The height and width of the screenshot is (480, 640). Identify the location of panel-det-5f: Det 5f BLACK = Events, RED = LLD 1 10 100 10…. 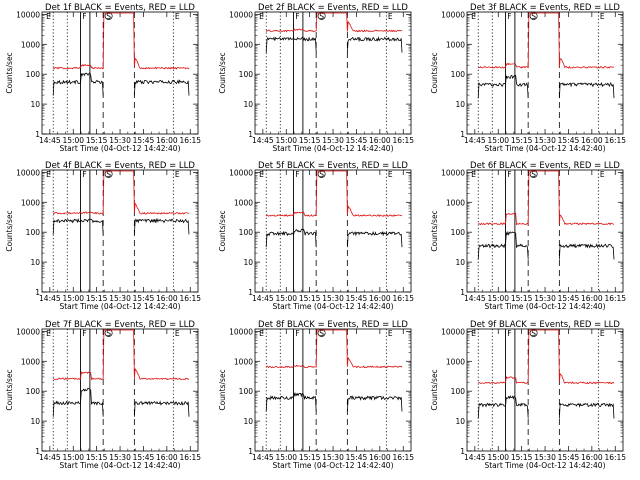
(316, 236).